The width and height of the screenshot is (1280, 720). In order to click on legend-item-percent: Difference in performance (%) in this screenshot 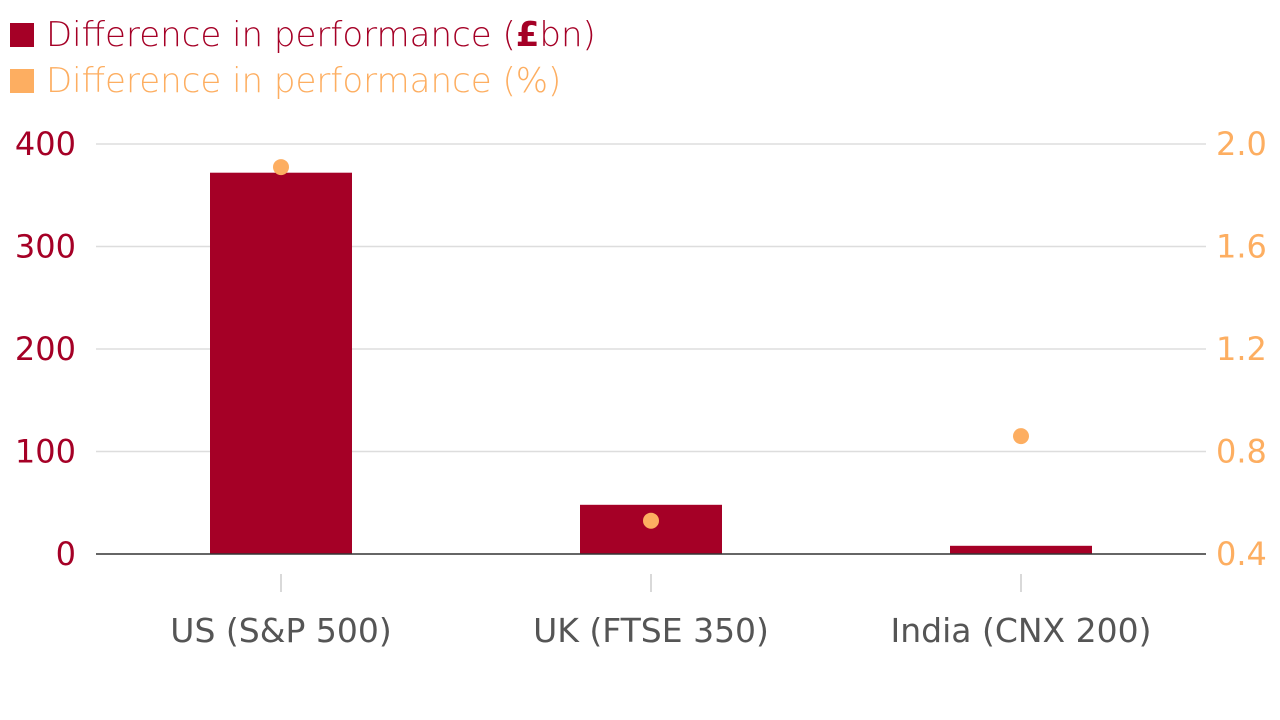, I will do `click(303, 81)`.